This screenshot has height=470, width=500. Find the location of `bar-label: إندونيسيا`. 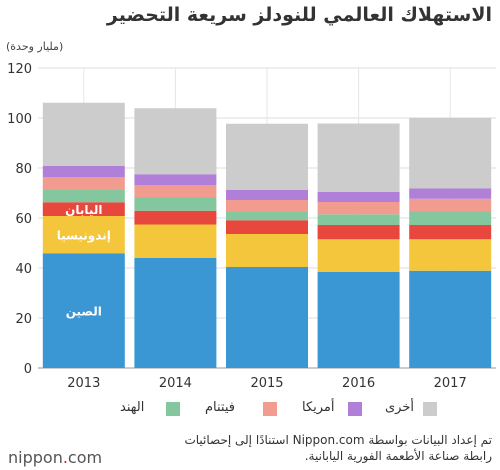

bar-label: إندونيسيا is located at coordinates (84, 236).